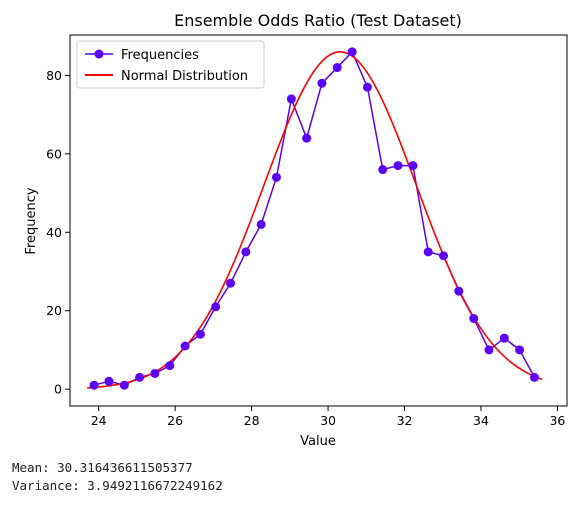 The height and width of the screenshot is (505, 584). What do you see at coordinates (31, 220) in the screenshot?
I see `y-axis-label: Frequency` at bounding box center [31, 220].